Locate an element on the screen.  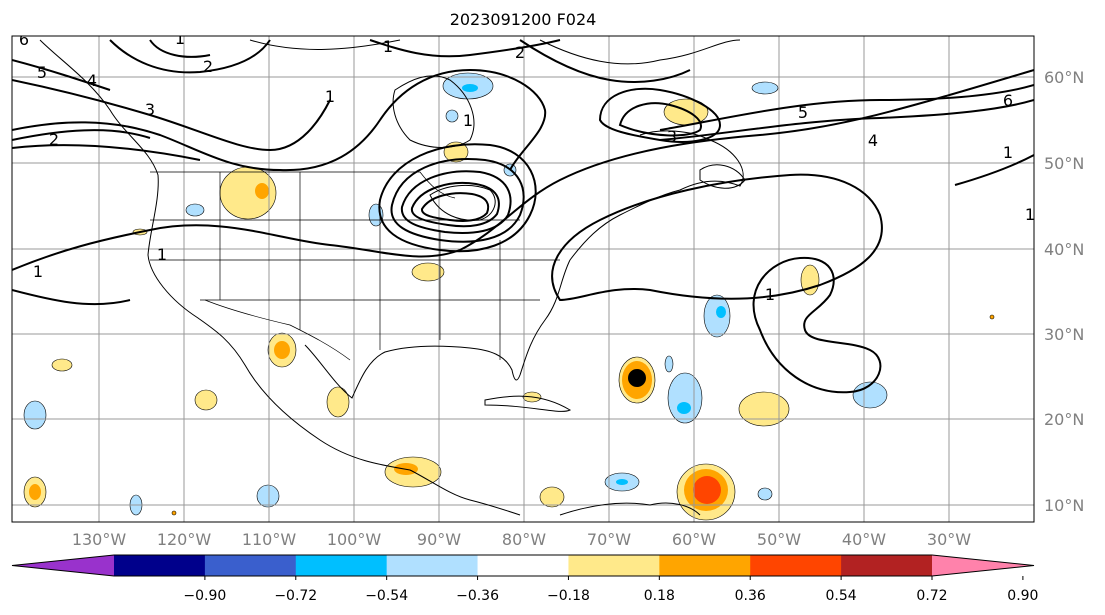
longitude-label: 120°W is located at coordinates (184, 539).